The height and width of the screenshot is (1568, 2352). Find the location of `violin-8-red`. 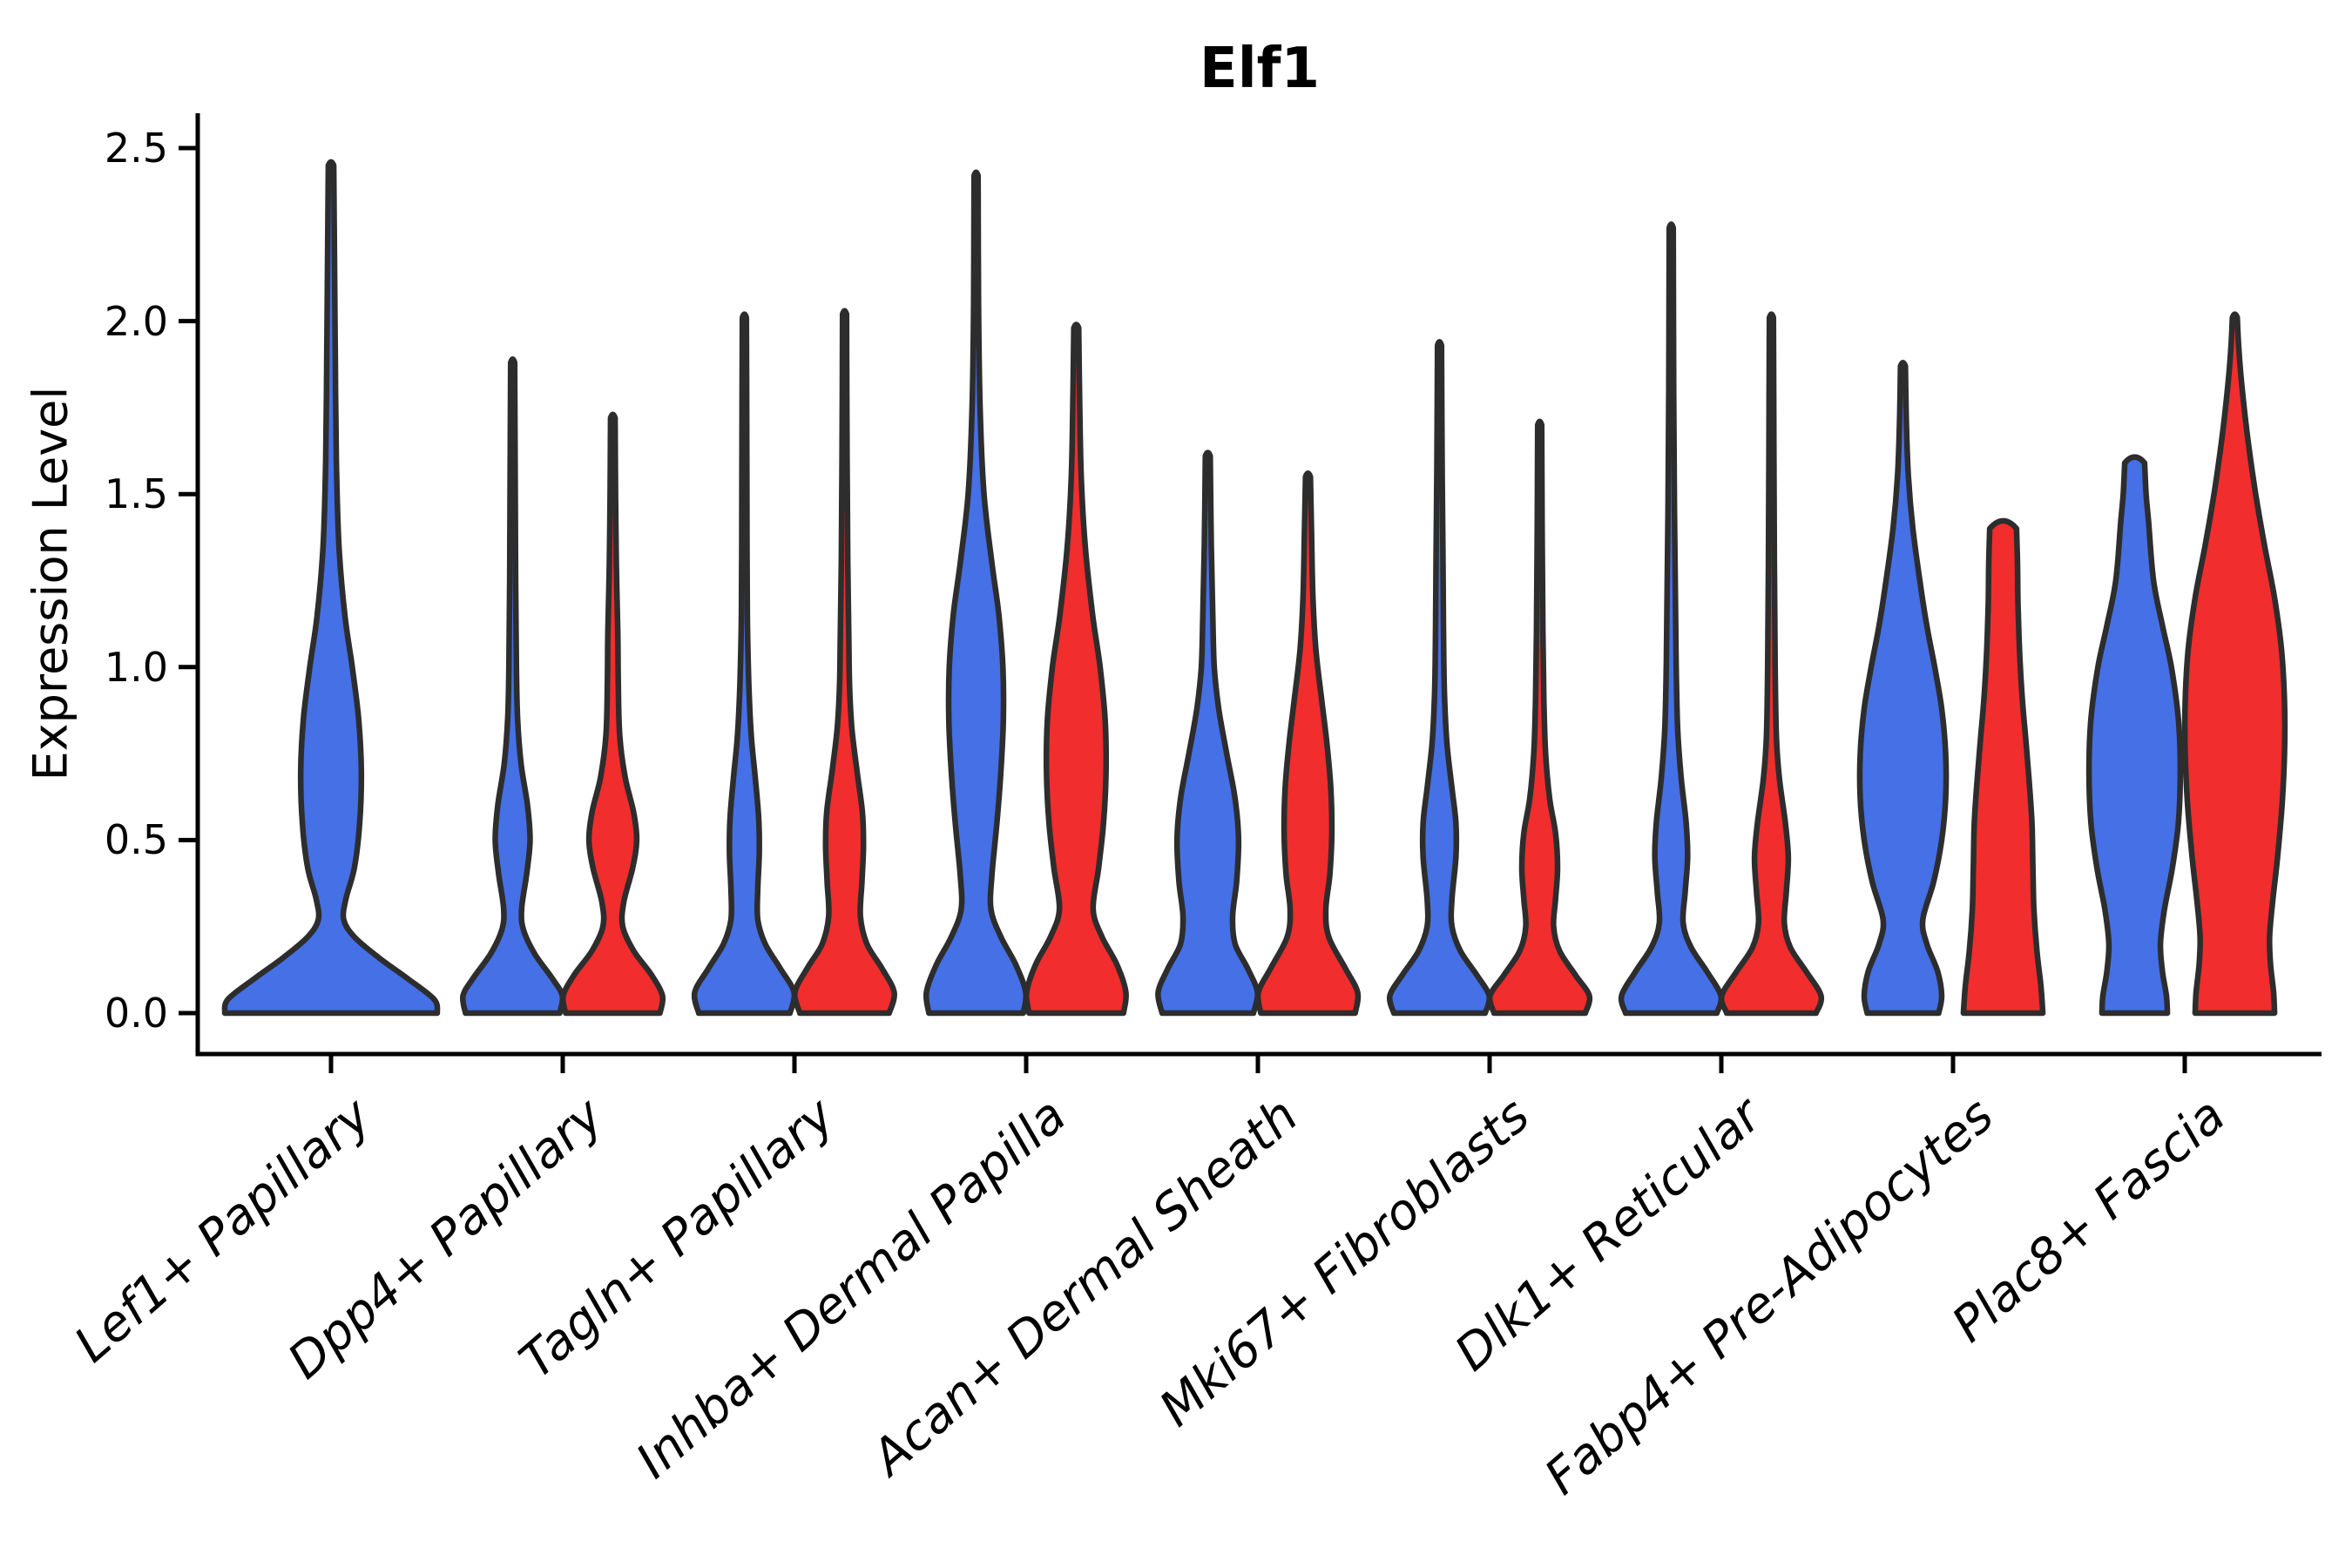

violin-8-red is located at coordinates (2234, 664).